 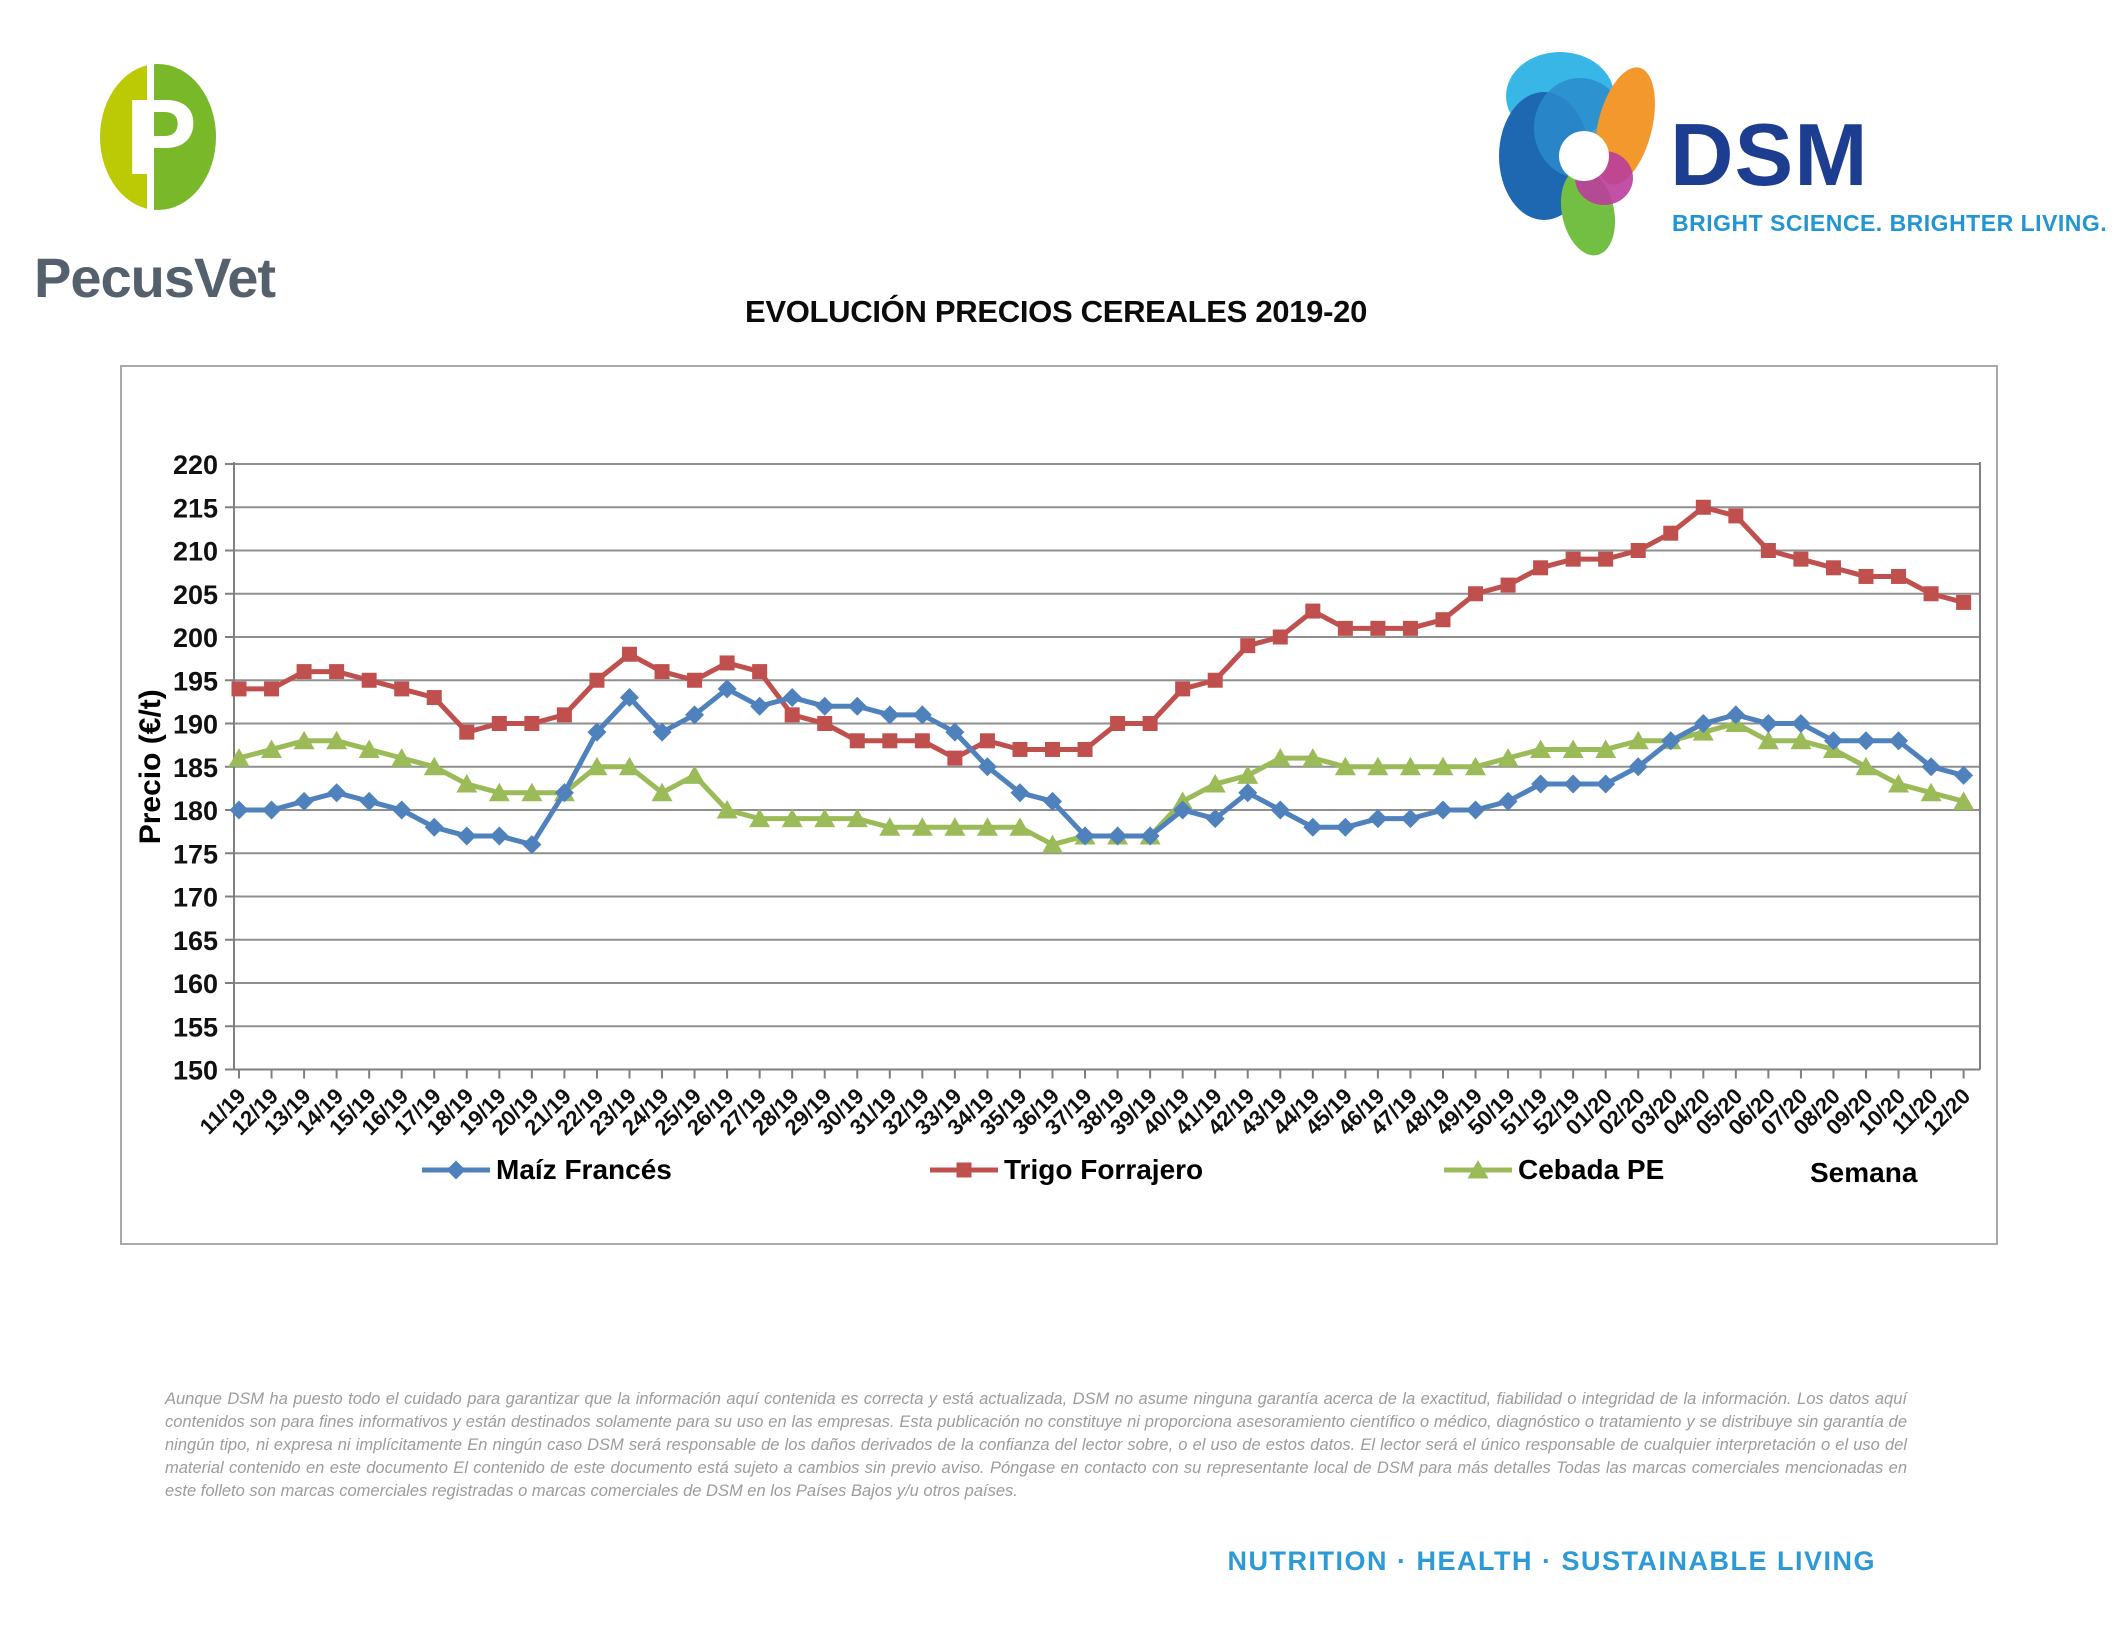 What do you see at coordinates (1478, 1169) in the screenshot?
I see `cebada-pe-marker-icon` at bounding box center [1478, 1169].